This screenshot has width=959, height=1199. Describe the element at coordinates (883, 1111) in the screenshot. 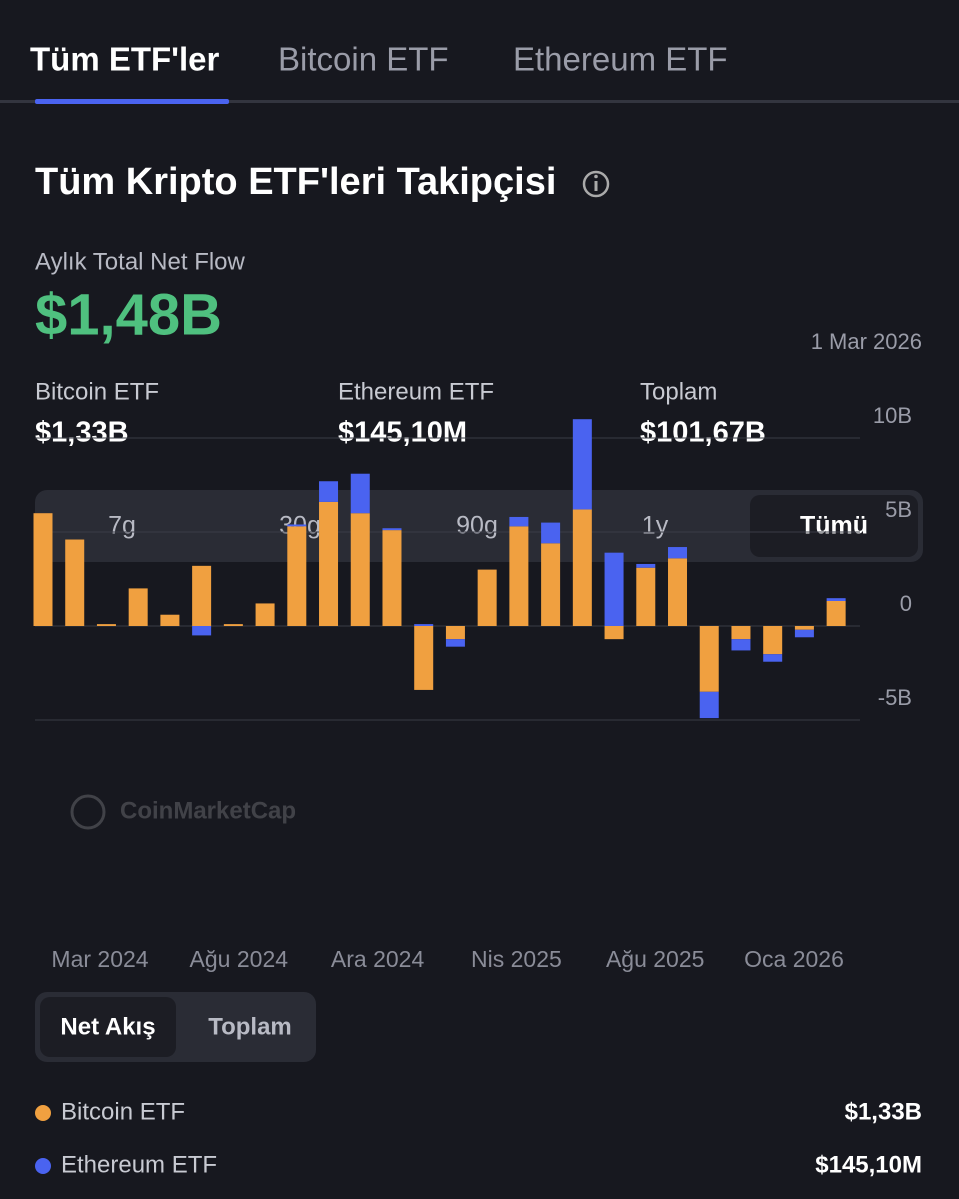

I see `legend-value: $1,33B` at that location.